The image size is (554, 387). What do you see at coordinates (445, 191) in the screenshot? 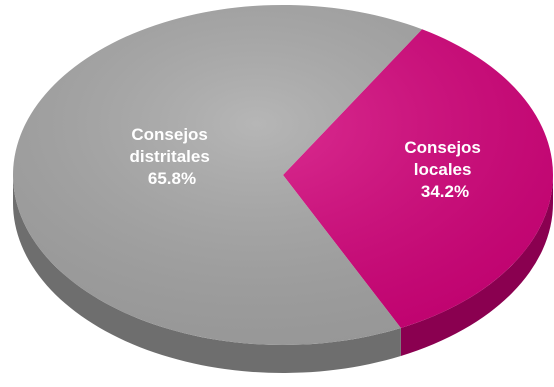
I see `label-value: 34.2%` at bounding box center [445, 191].